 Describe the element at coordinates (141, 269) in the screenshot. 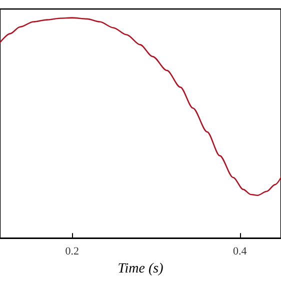

I see `x-axis-title: Time (s)` at that location.